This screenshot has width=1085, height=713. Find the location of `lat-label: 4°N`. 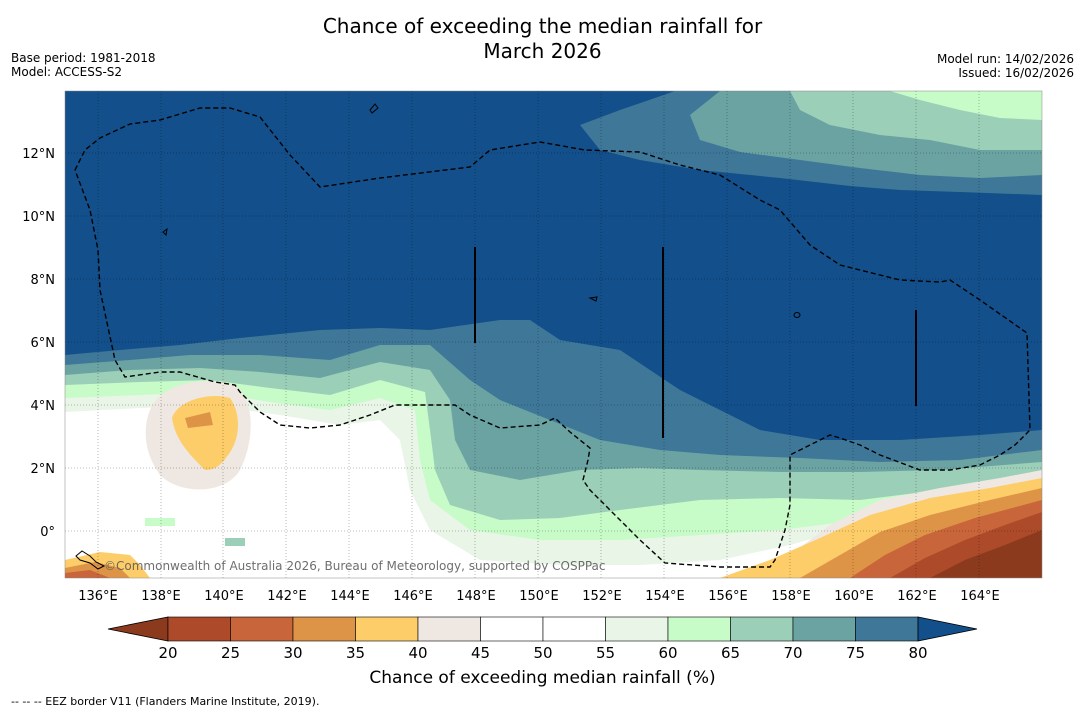

lat-label: 4°N is located at coordinates (43, 406).